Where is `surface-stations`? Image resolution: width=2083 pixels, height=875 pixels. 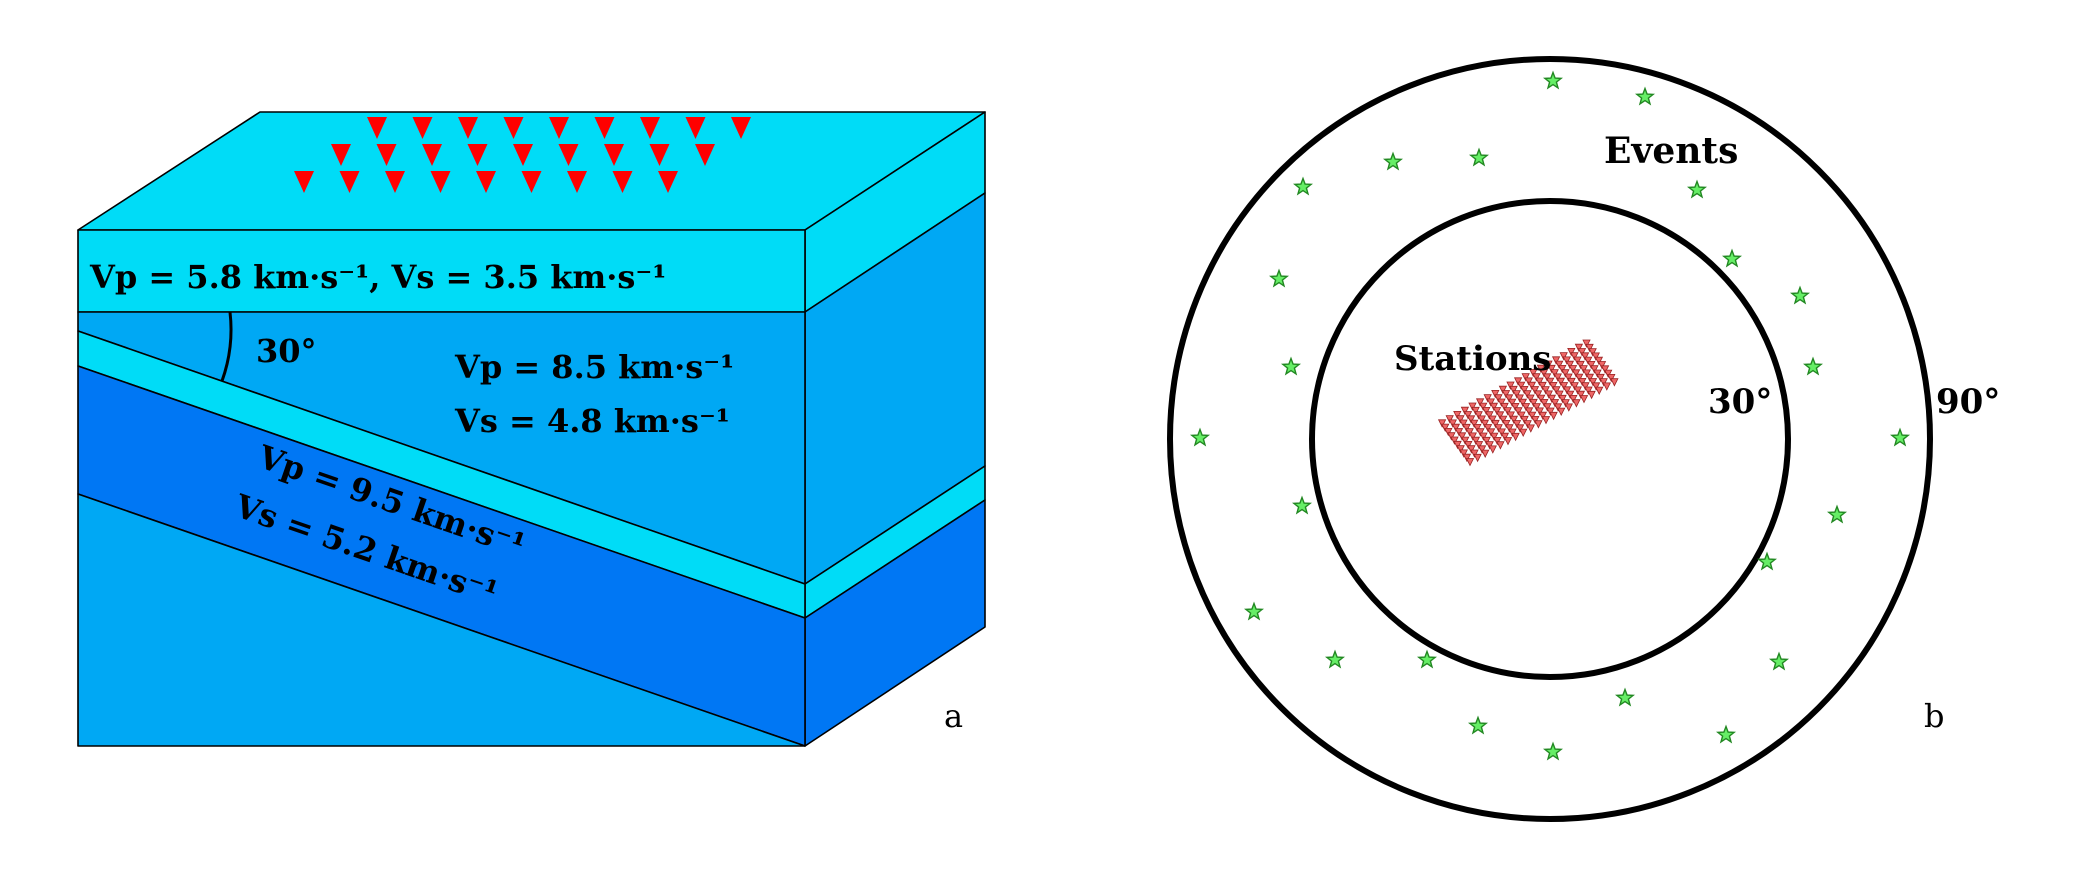
surface-stations is located at coordinates (522, 155).